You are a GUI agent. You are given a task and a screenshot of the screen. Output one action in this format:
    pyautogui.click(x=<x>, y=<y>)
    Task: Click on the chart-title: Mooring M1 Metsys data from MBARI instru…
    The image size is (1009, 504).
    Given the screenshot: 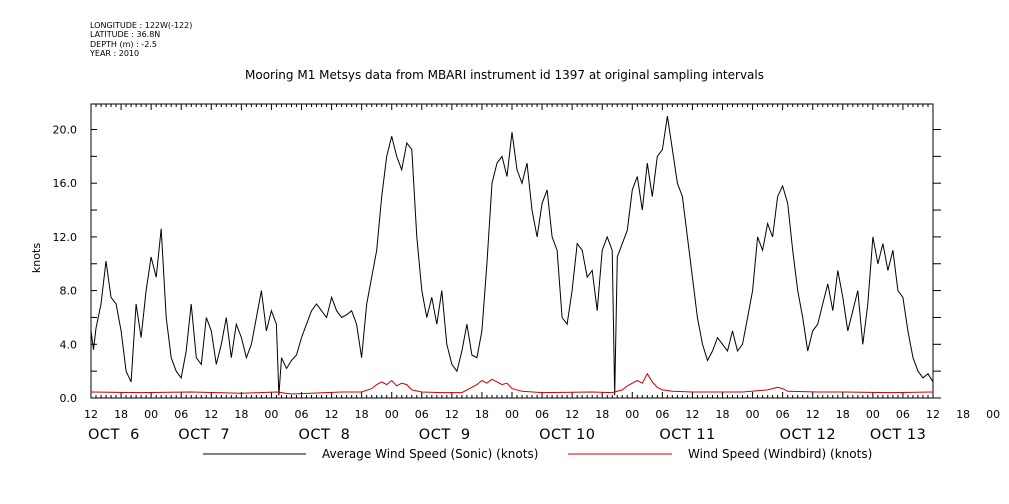 What is the action you would take?
    pyautogui.click(x=504, y=75)
    